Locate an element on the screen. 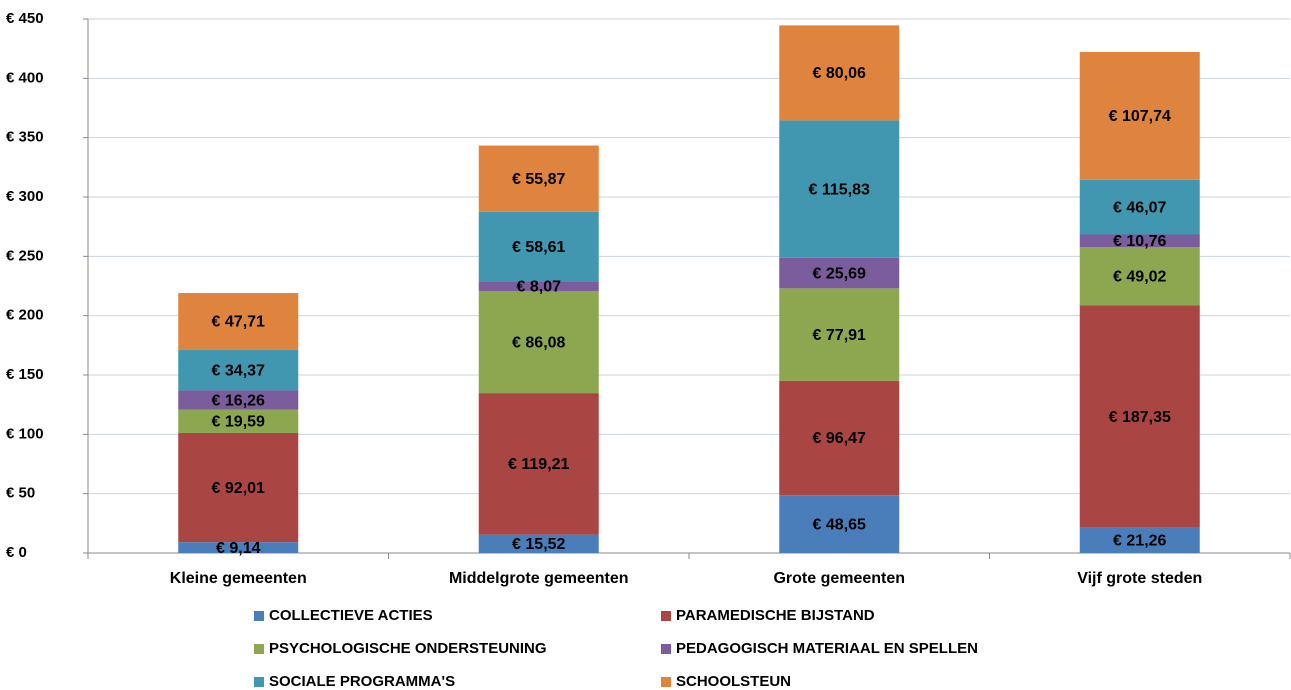 This screenshot has height=690, width=1291. y-tick-label: € 350 is located at coordinates (25, 137).